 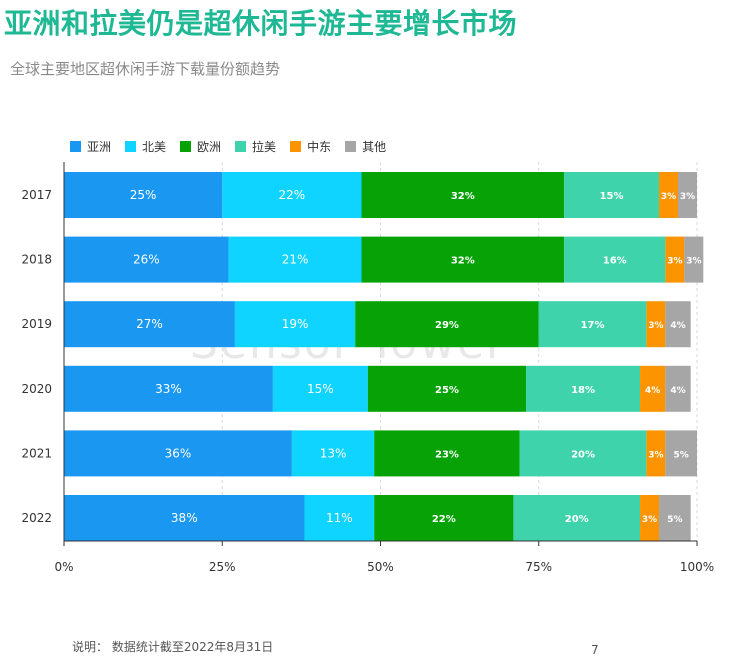 I want to click on legend-label: 北美, so click(x=154, y=147).